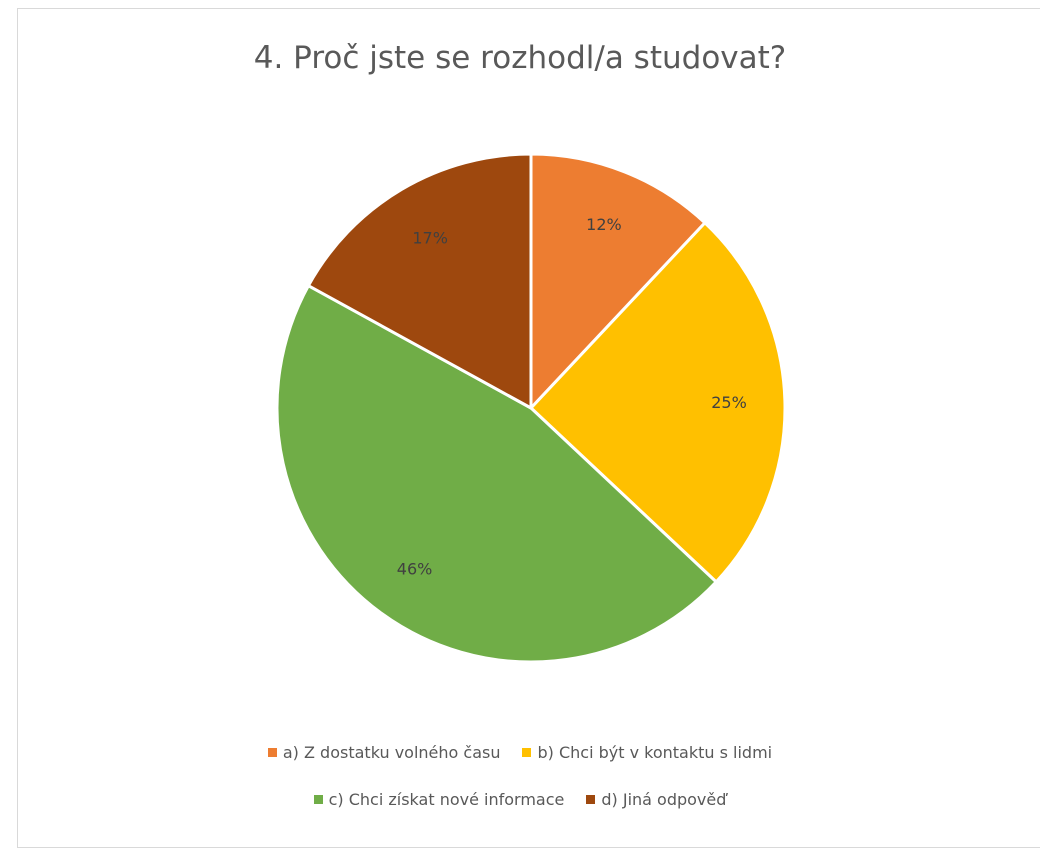 This screenshot has width=1040, height=848. What do you see at coordinates (591, 799) in the screenshot?
I see `legend-swatch-d` at bounding box center [591, 799].